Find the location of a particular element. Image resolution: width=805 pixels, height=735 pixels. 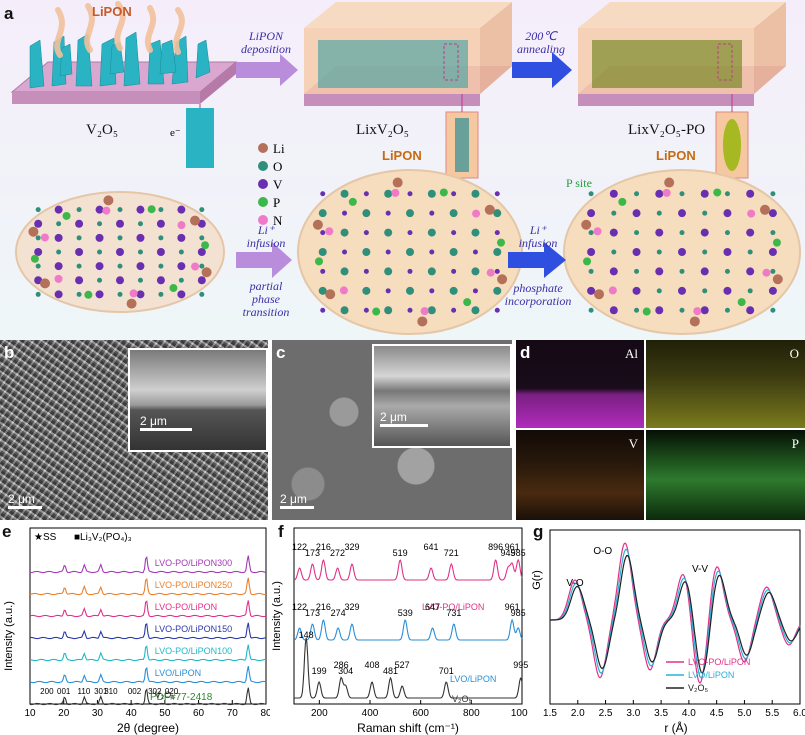

raman-peak-label: 199 is located at coordinates (319, 671).